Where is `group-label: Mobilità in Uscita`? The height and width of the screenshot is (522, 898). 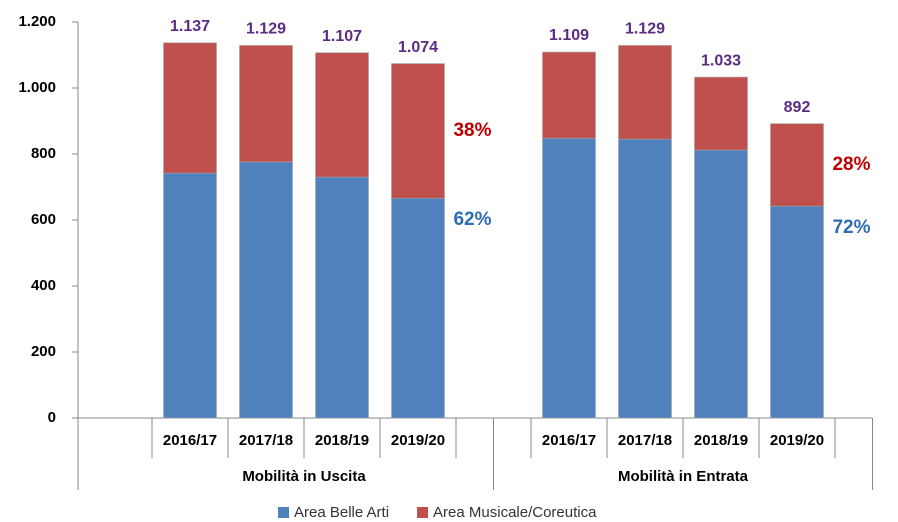
group-label: Mobilità in Uscita is located at coordinates (304, 476).